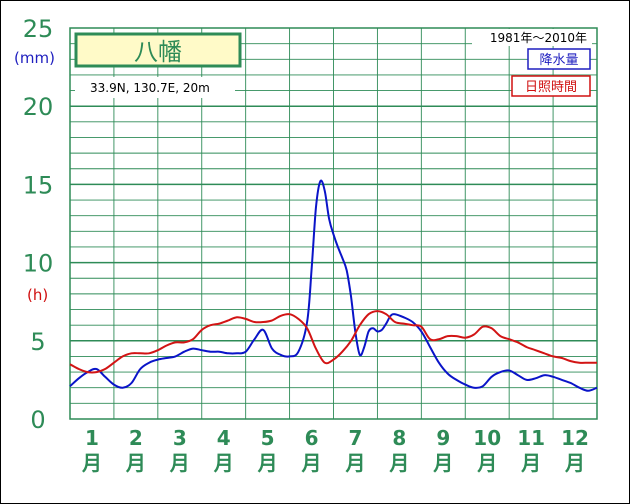  Describe the element at coordinates (443, 438) in the screenshot. I see `month-label: 9` at that location.